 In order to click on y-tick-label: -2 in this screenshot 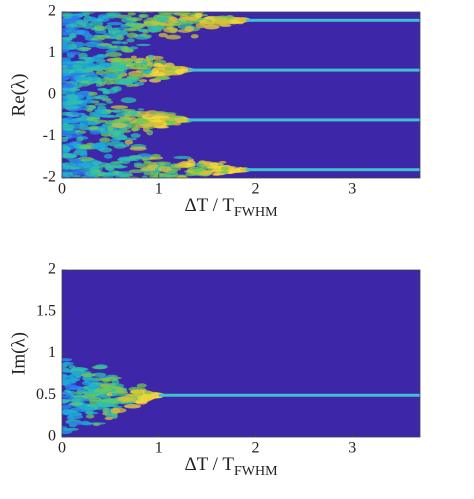, I will do `click(49, 177)`.